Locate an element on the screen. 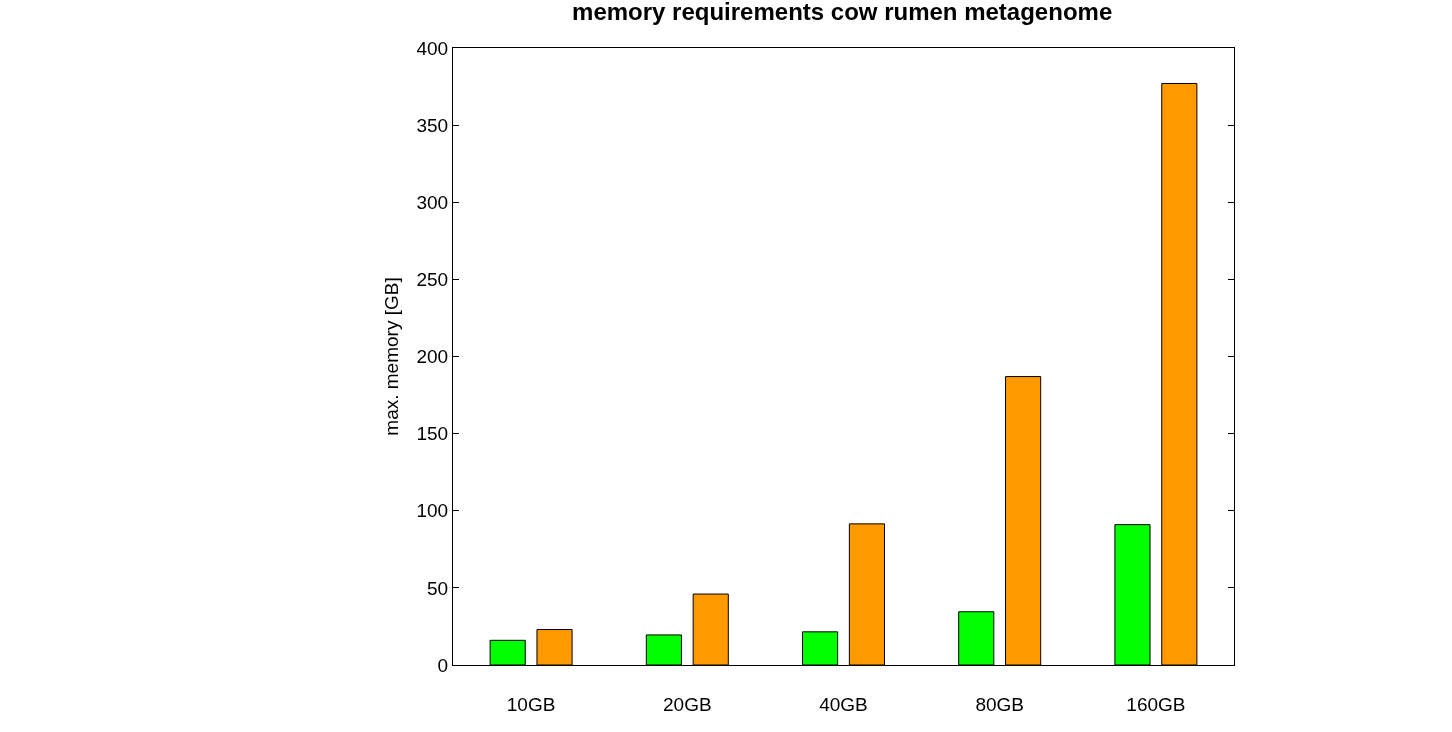  y-tick-label: 50 is located at coordinates (438, 588).